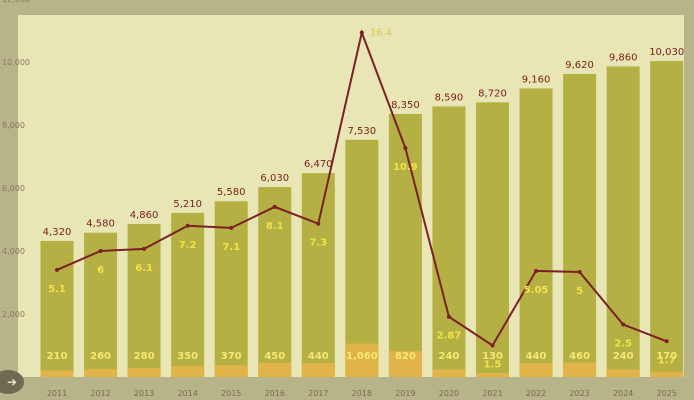  I want to click on rate-value-label: 2.87, so click(449, 336).